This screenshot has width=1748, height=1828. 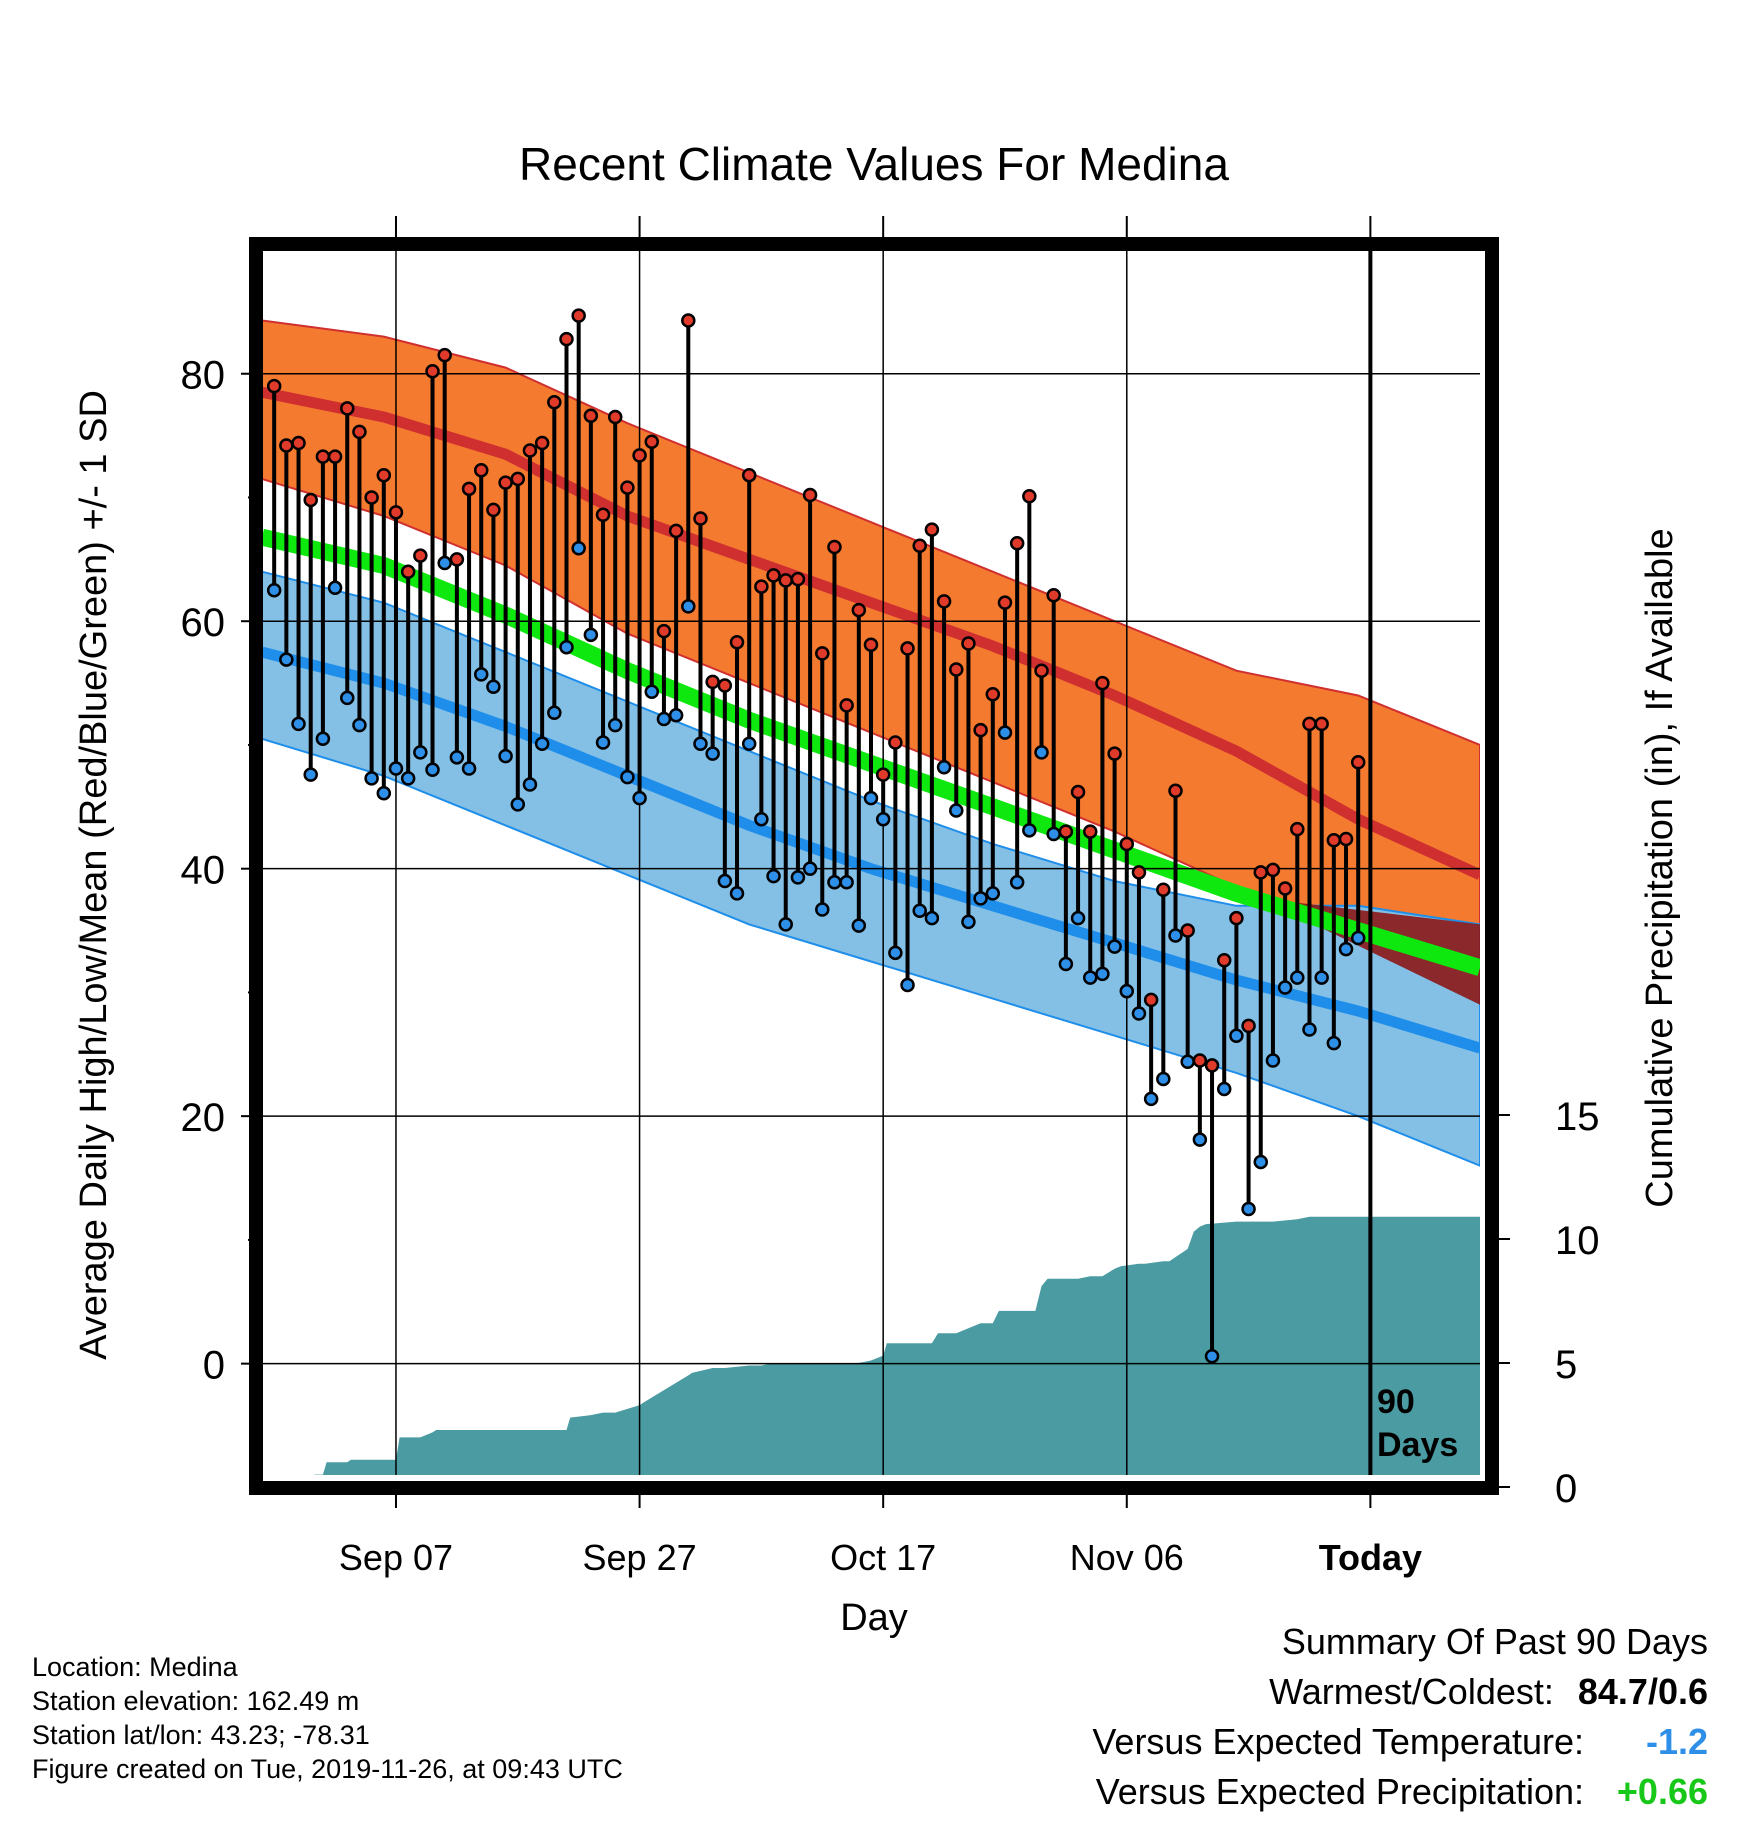 What do you see at coordinates (874, 164) in the screenshot?
I see `chart-title: Recent Climate Values For Medina` at bounding box center [874, 164].